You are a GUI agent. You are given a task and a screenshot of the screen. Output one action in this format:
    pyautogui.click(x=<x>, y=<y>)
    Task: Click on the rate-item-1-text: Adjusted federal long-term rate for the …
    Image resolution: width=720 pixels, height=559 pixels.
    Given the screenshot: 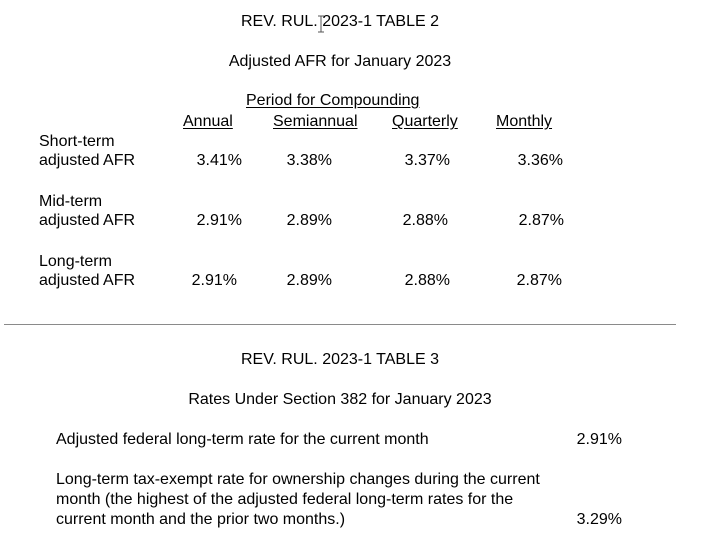 What is the action you would take?
    pyautogui.click(x=242, y=439)
    